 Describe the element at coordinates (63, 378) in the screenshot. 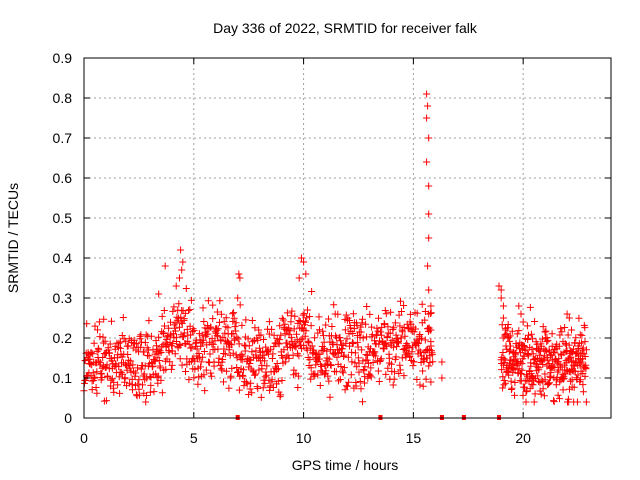

I see `y-tick-label: 0.1` at that location.